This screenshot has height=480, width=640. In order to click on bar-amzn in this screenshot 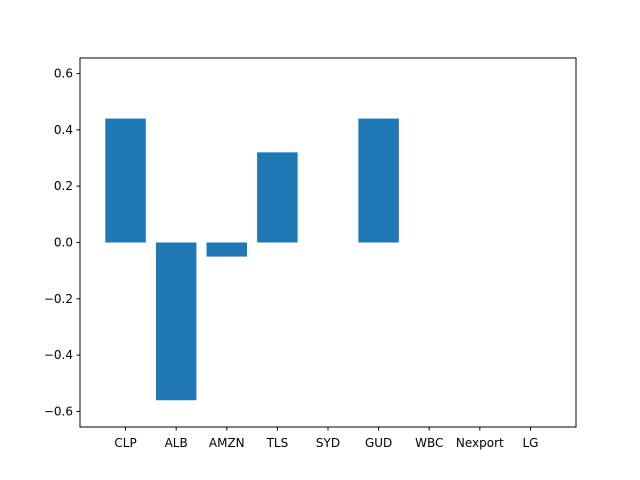, I will do `click(227, 249)`.